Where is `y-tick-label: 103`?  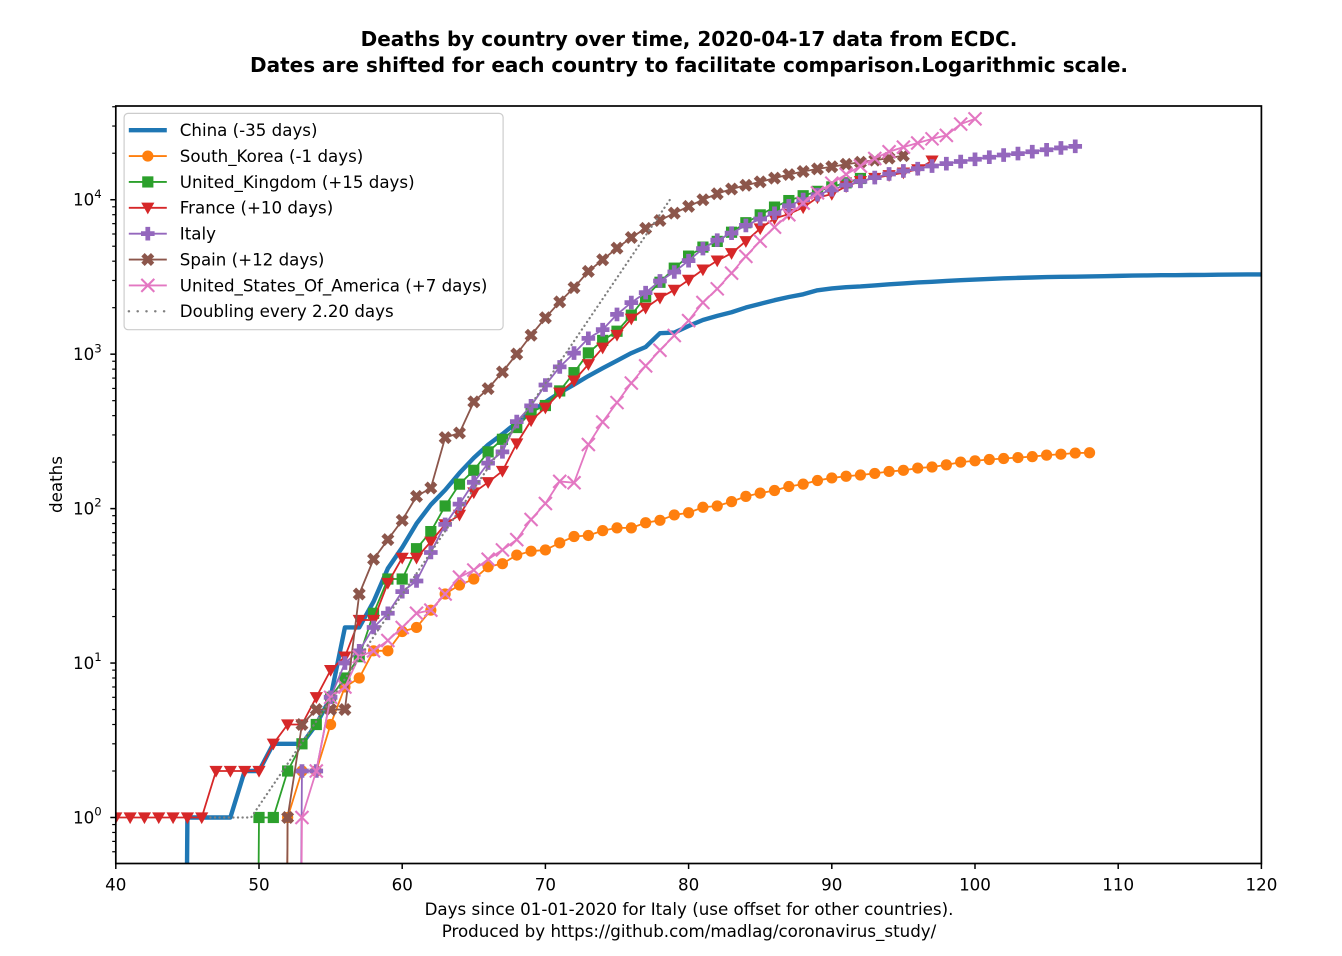 y-tick-label: 103 is located at coordinates (87, 352).